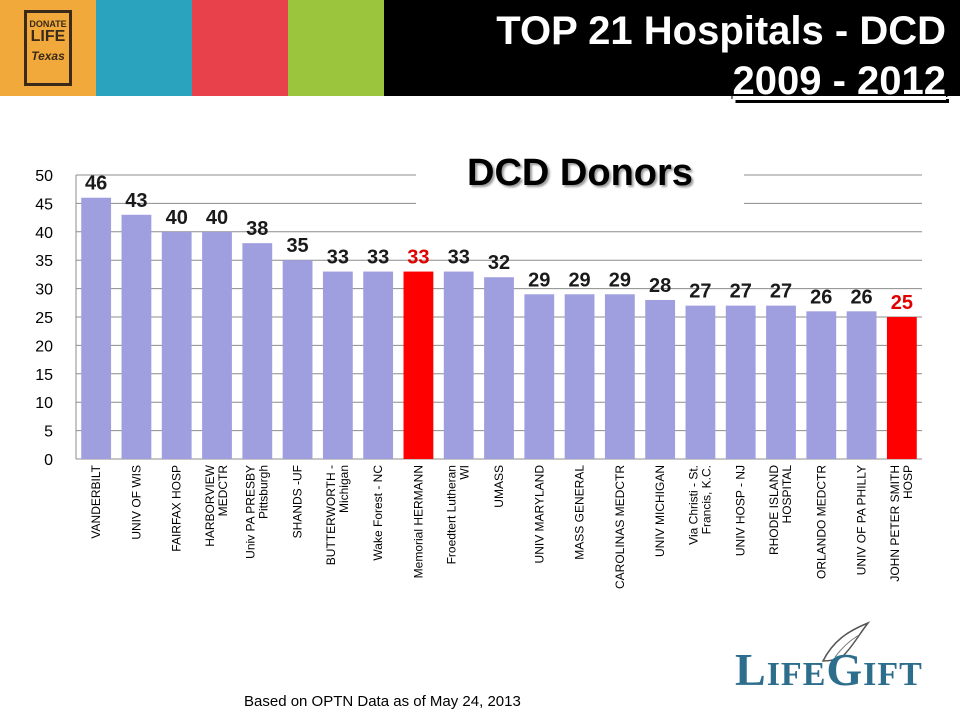  I want to click on x-tick-label: Froedtert LutheranWI, so click(458, 514).